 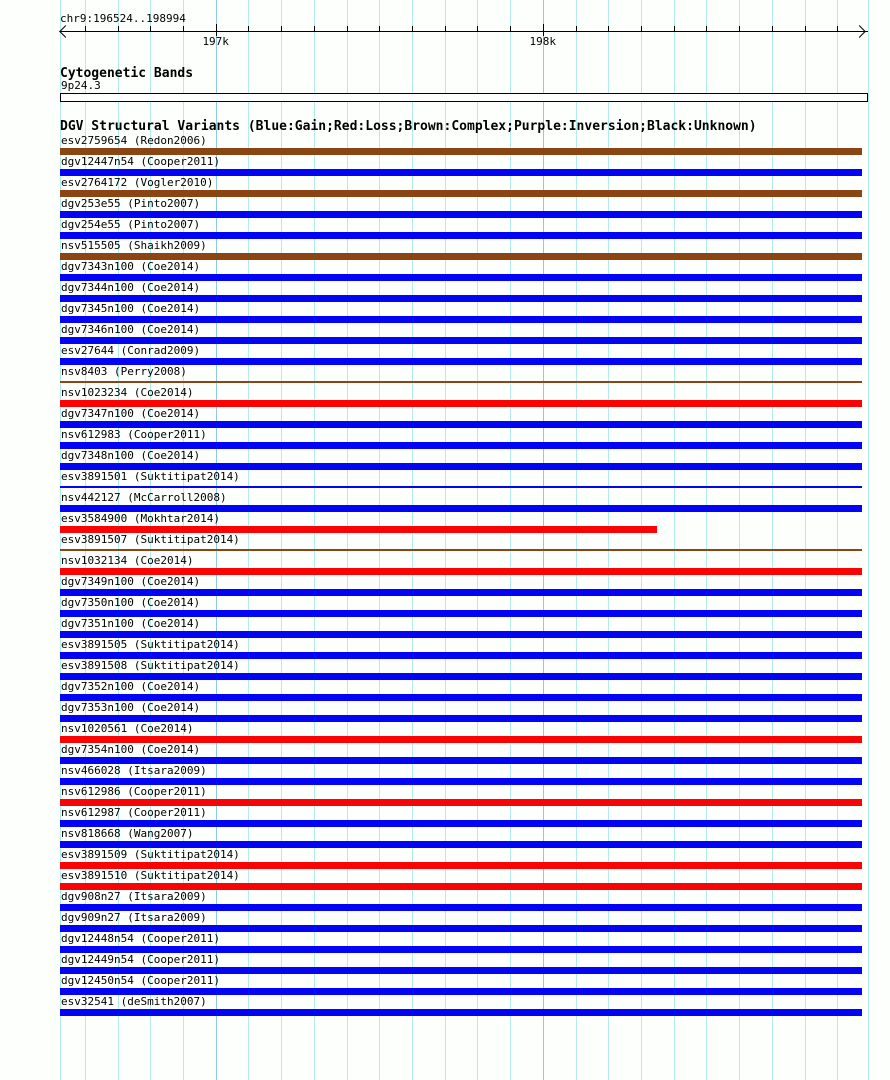 I want to click on variant-label: esv27644 (Conrad2009), so click(x=131, y=350).